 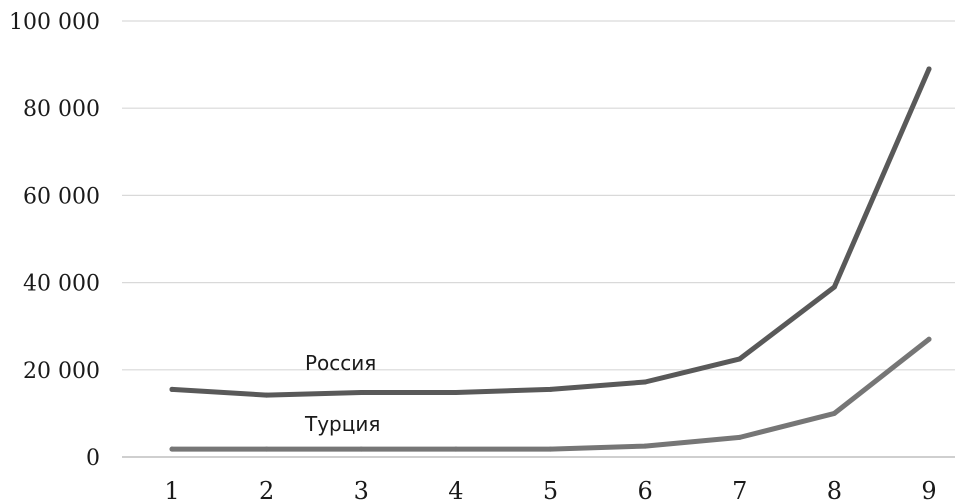 What do you see at coordinates (928, 490) in the screenshot?
I see `x-tick-label: 9` at bounding box center [928, 490].